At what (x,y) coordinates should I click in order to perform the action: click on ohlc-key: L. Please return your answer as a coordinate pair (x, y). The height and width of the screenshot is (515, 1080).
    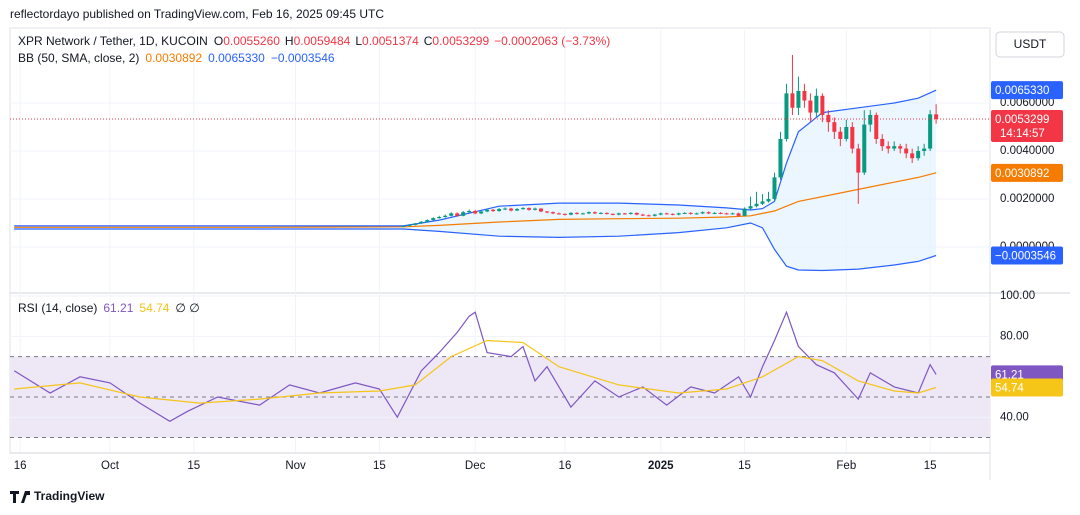
    Looking at the image, I should click on (358, 41).